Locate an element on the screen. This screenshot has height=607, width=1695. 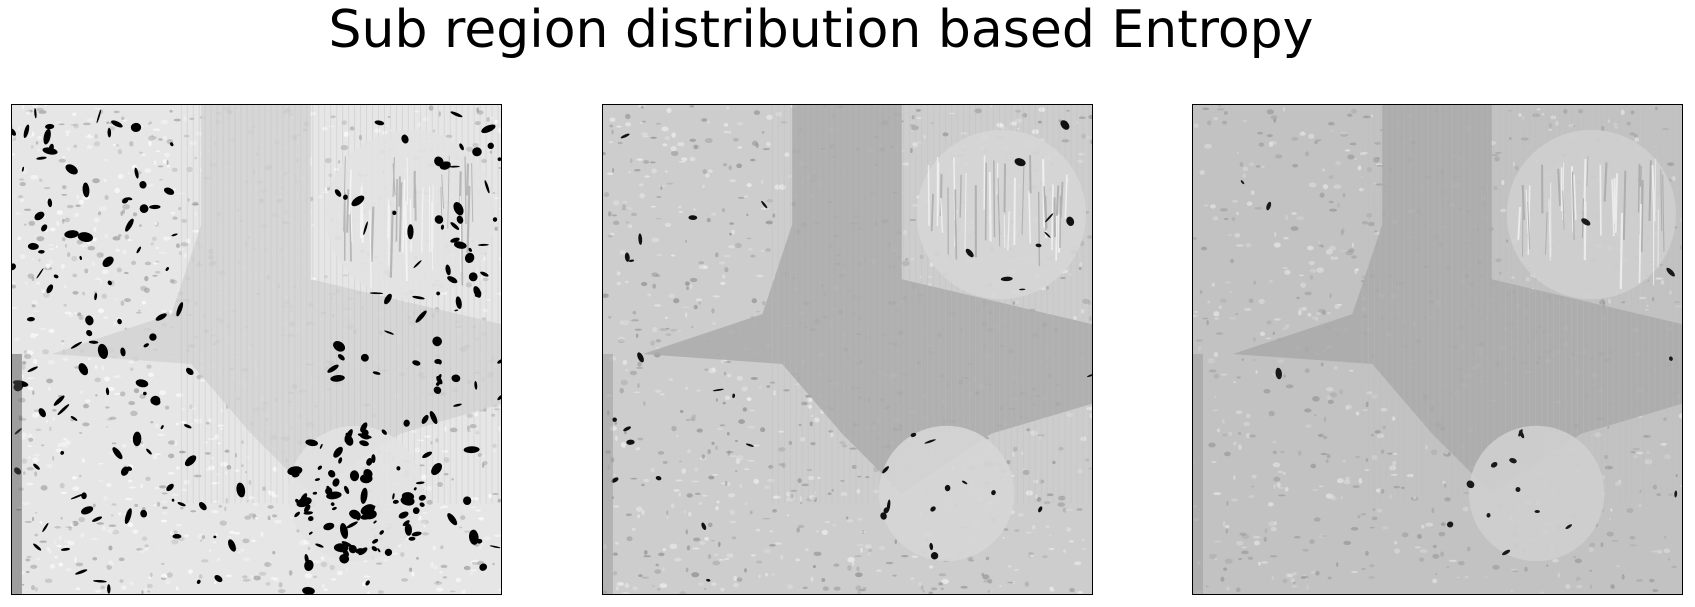
top-circle-region is located at coordinates (1591, 214).